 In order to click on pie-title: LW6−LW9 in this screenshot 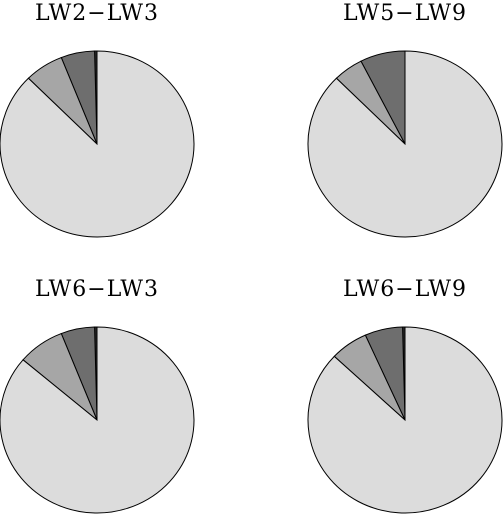, I will do `click(405, 289)`.